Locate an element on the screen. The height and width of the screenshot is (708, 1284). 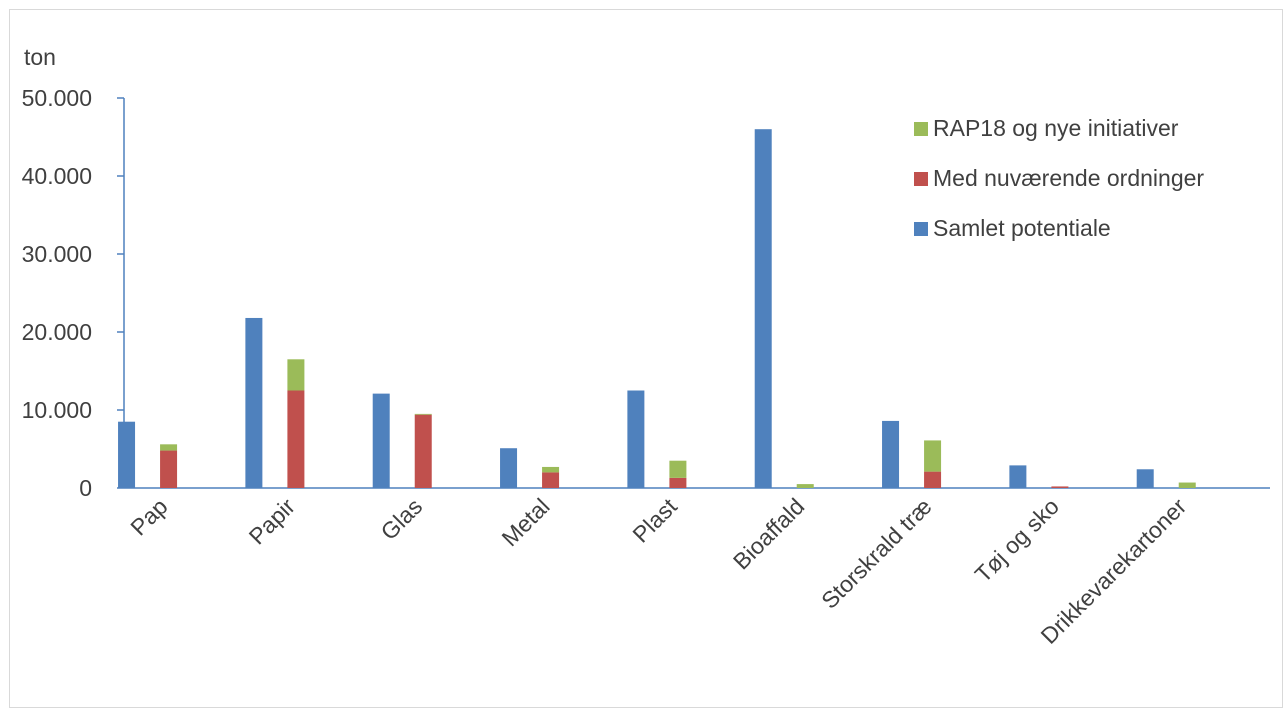
y-tick-label: 0 is located at coordinates (85, 488).